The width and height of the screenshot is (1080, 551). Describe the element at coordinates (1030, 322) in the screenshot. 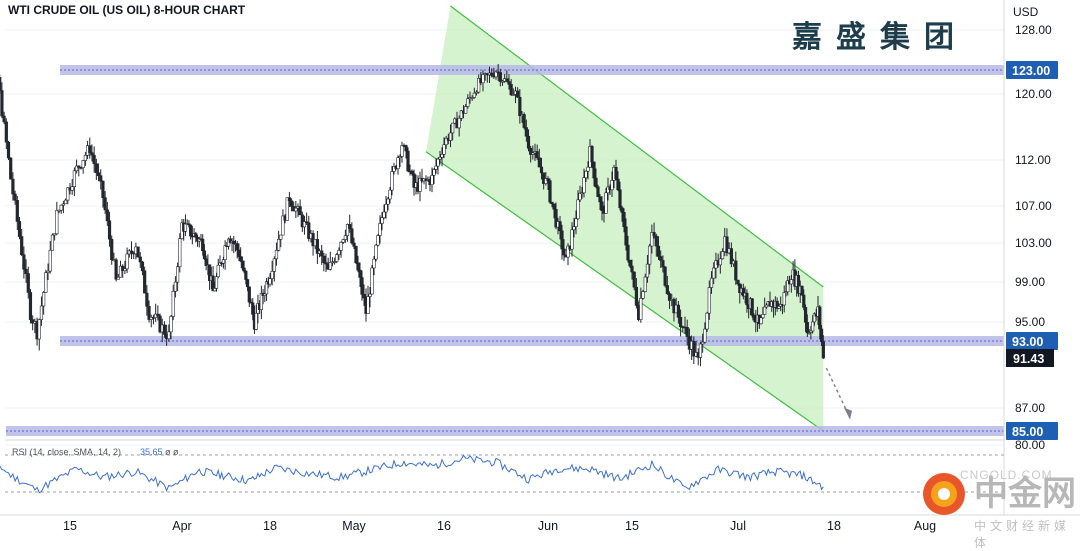

I see `y-tick-label: 95.00` at that location.